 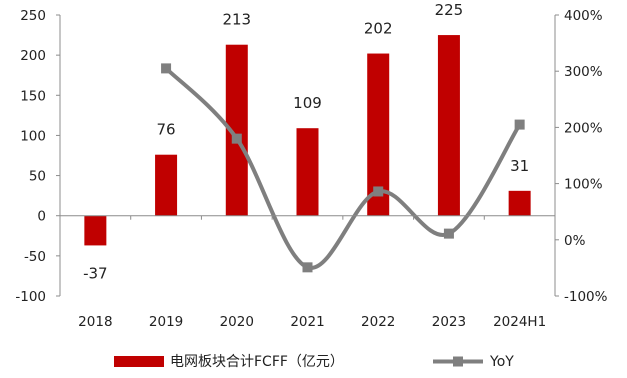 I want to click on right-axis: 400% 300% 200% 100% 0% -100%, so click(x=581, y=156).